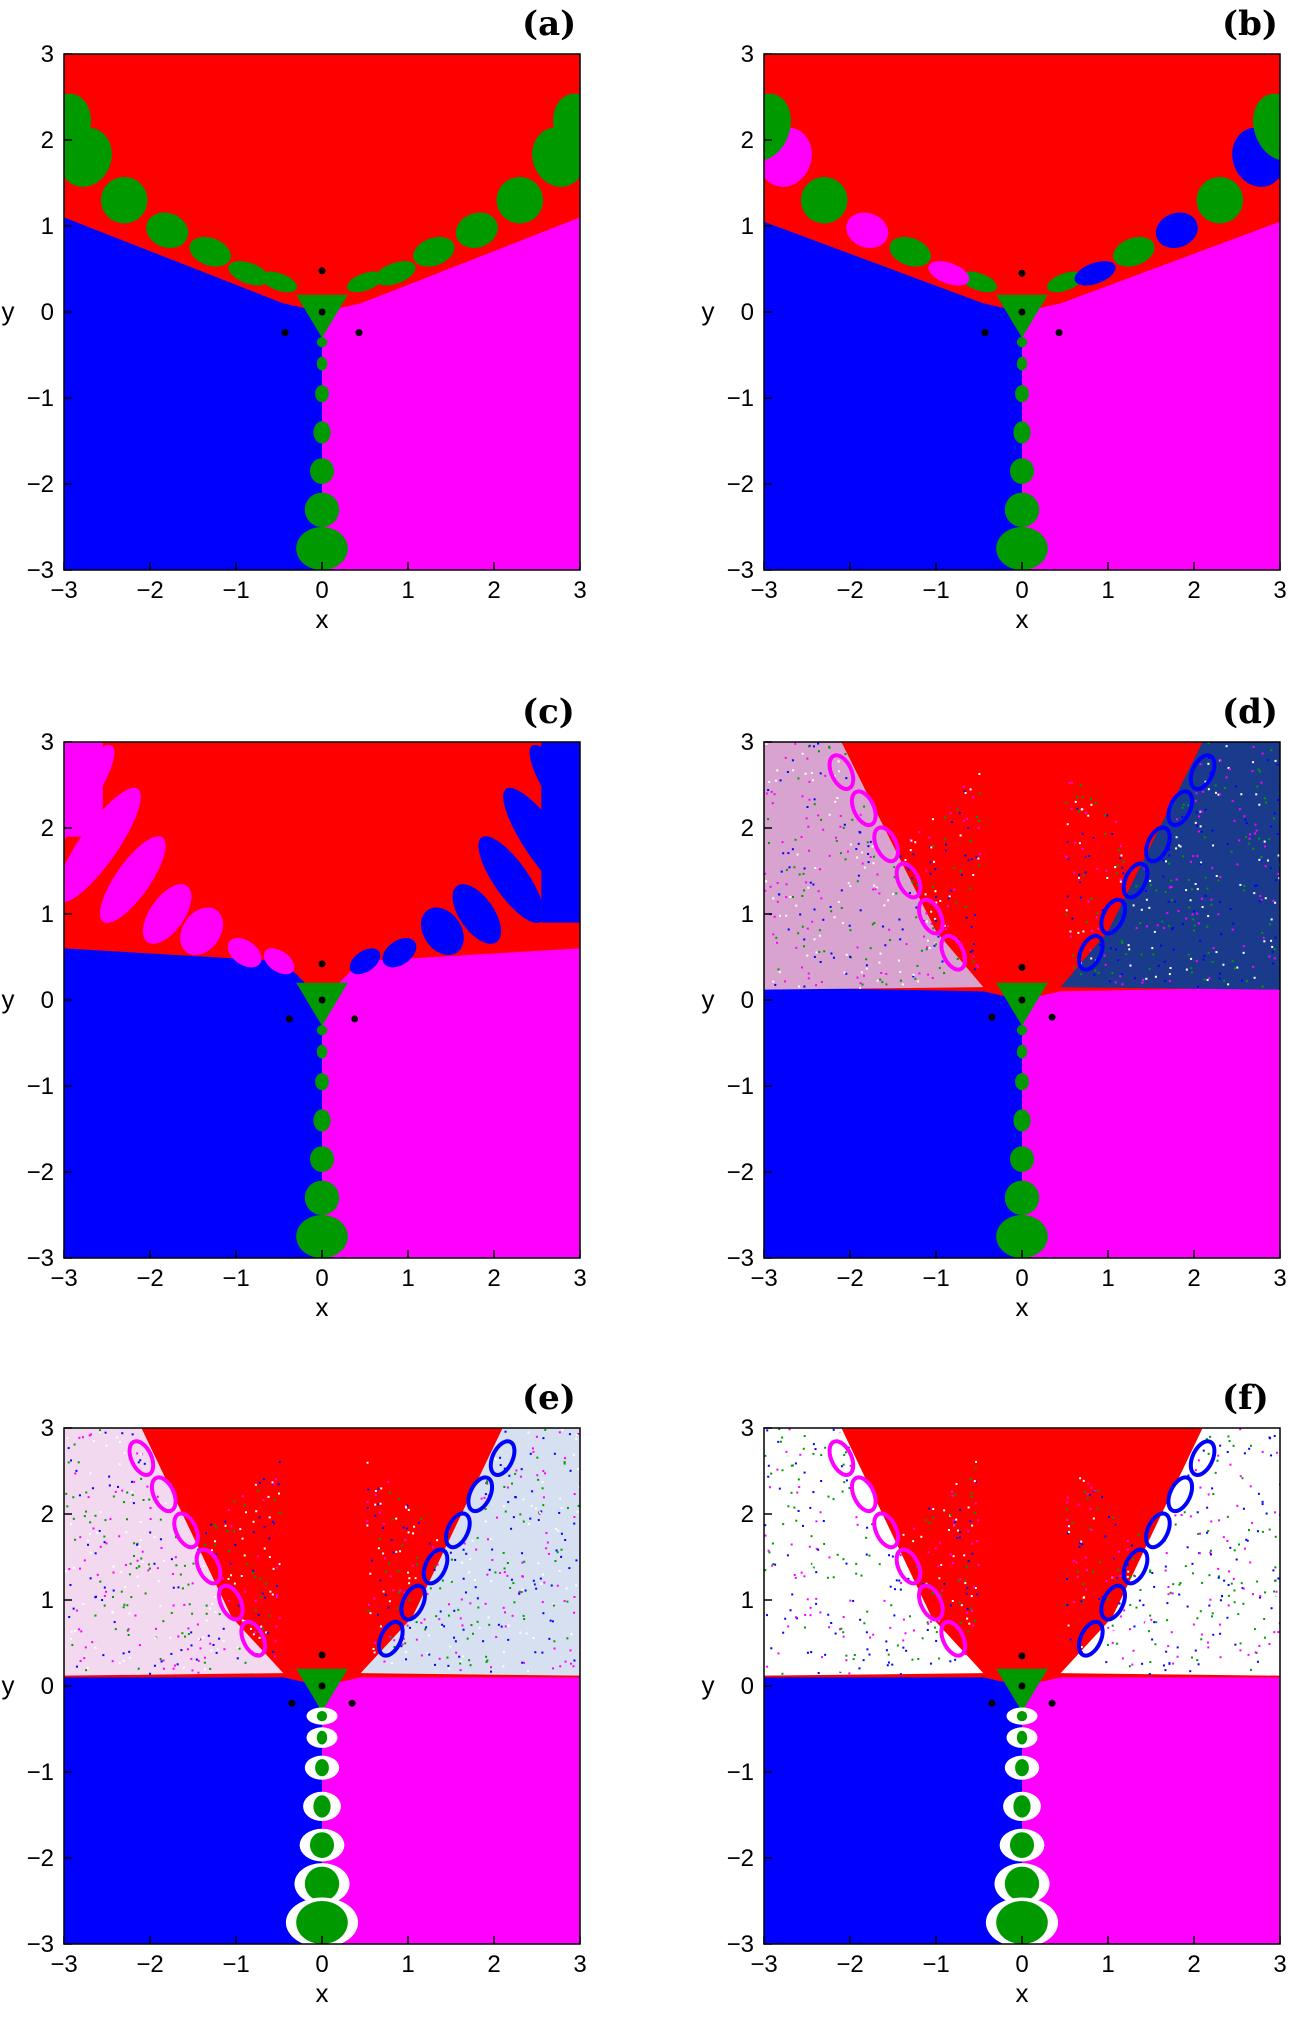 The height and width of the screenshot is (2037, 1295). What do you see at coordinates (548, 712) in the screenshot?
I see `panel-label: (c)` at bounding box center [548, 712].